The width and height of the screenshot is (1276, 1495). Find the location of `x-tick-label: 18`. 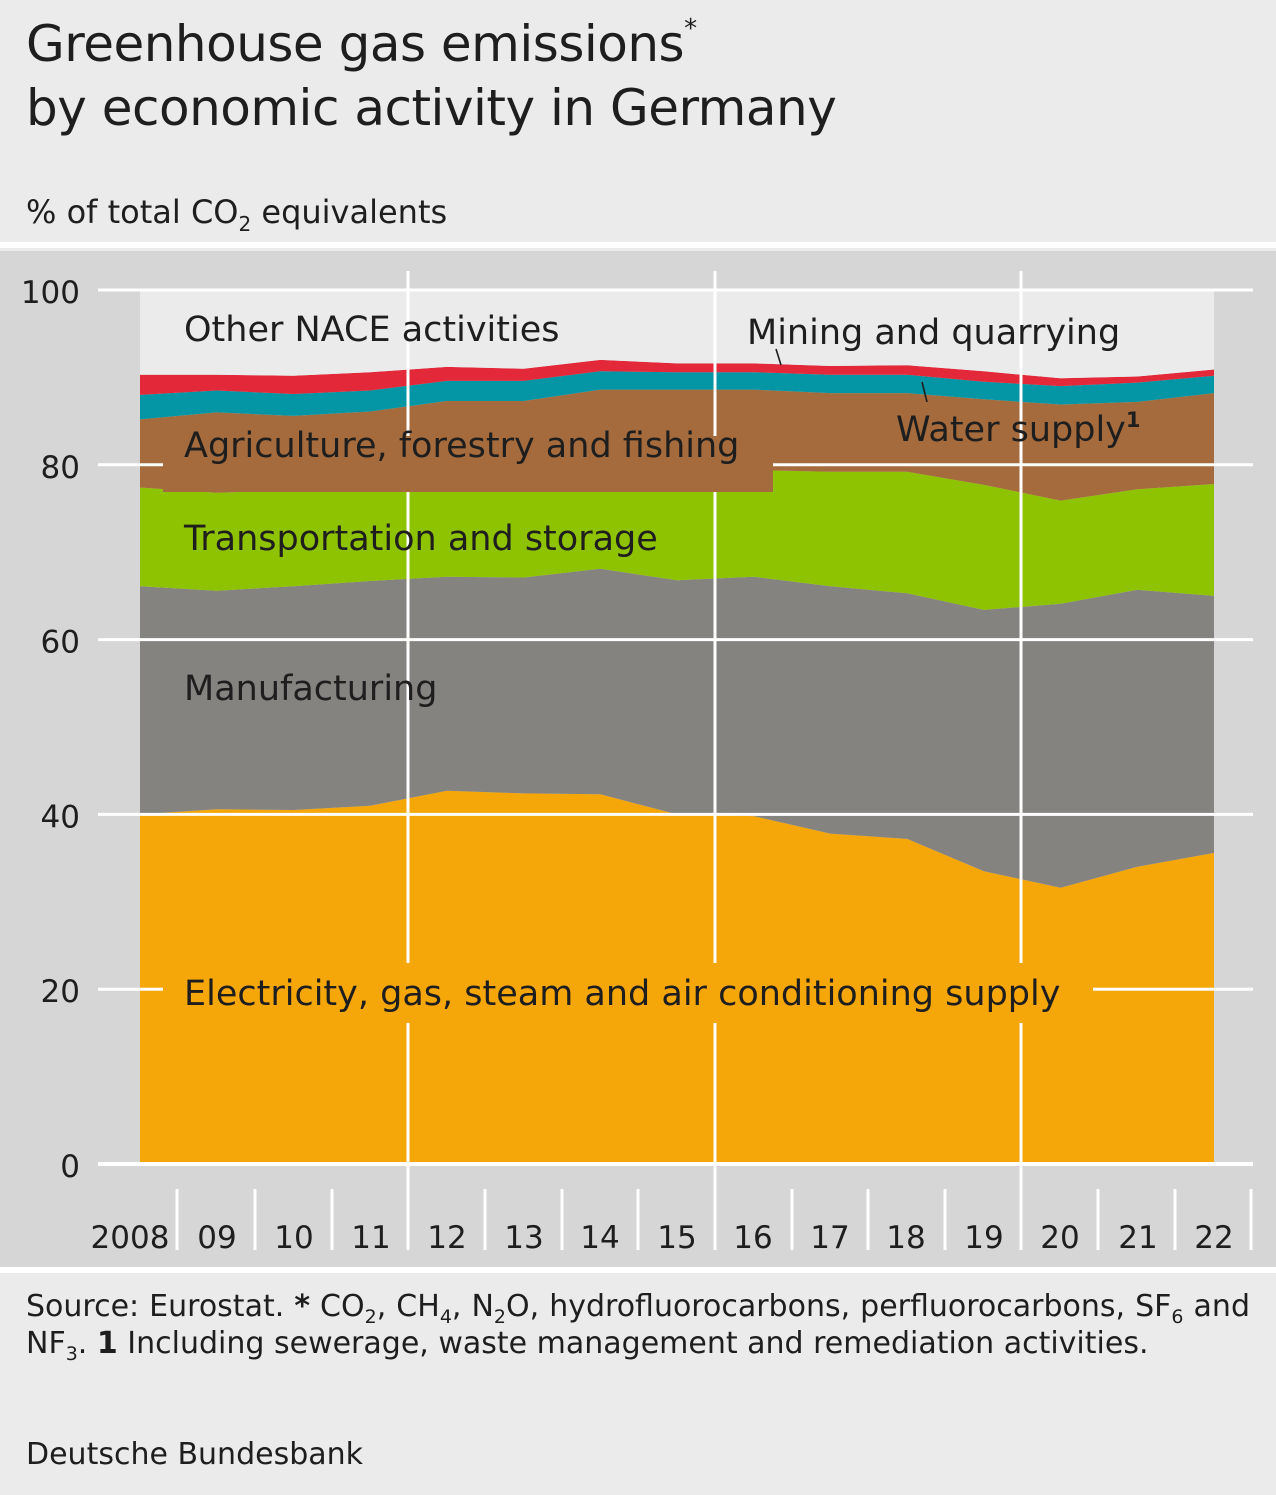

x-tick-label: 18 is located at coordinates (905, 1238).